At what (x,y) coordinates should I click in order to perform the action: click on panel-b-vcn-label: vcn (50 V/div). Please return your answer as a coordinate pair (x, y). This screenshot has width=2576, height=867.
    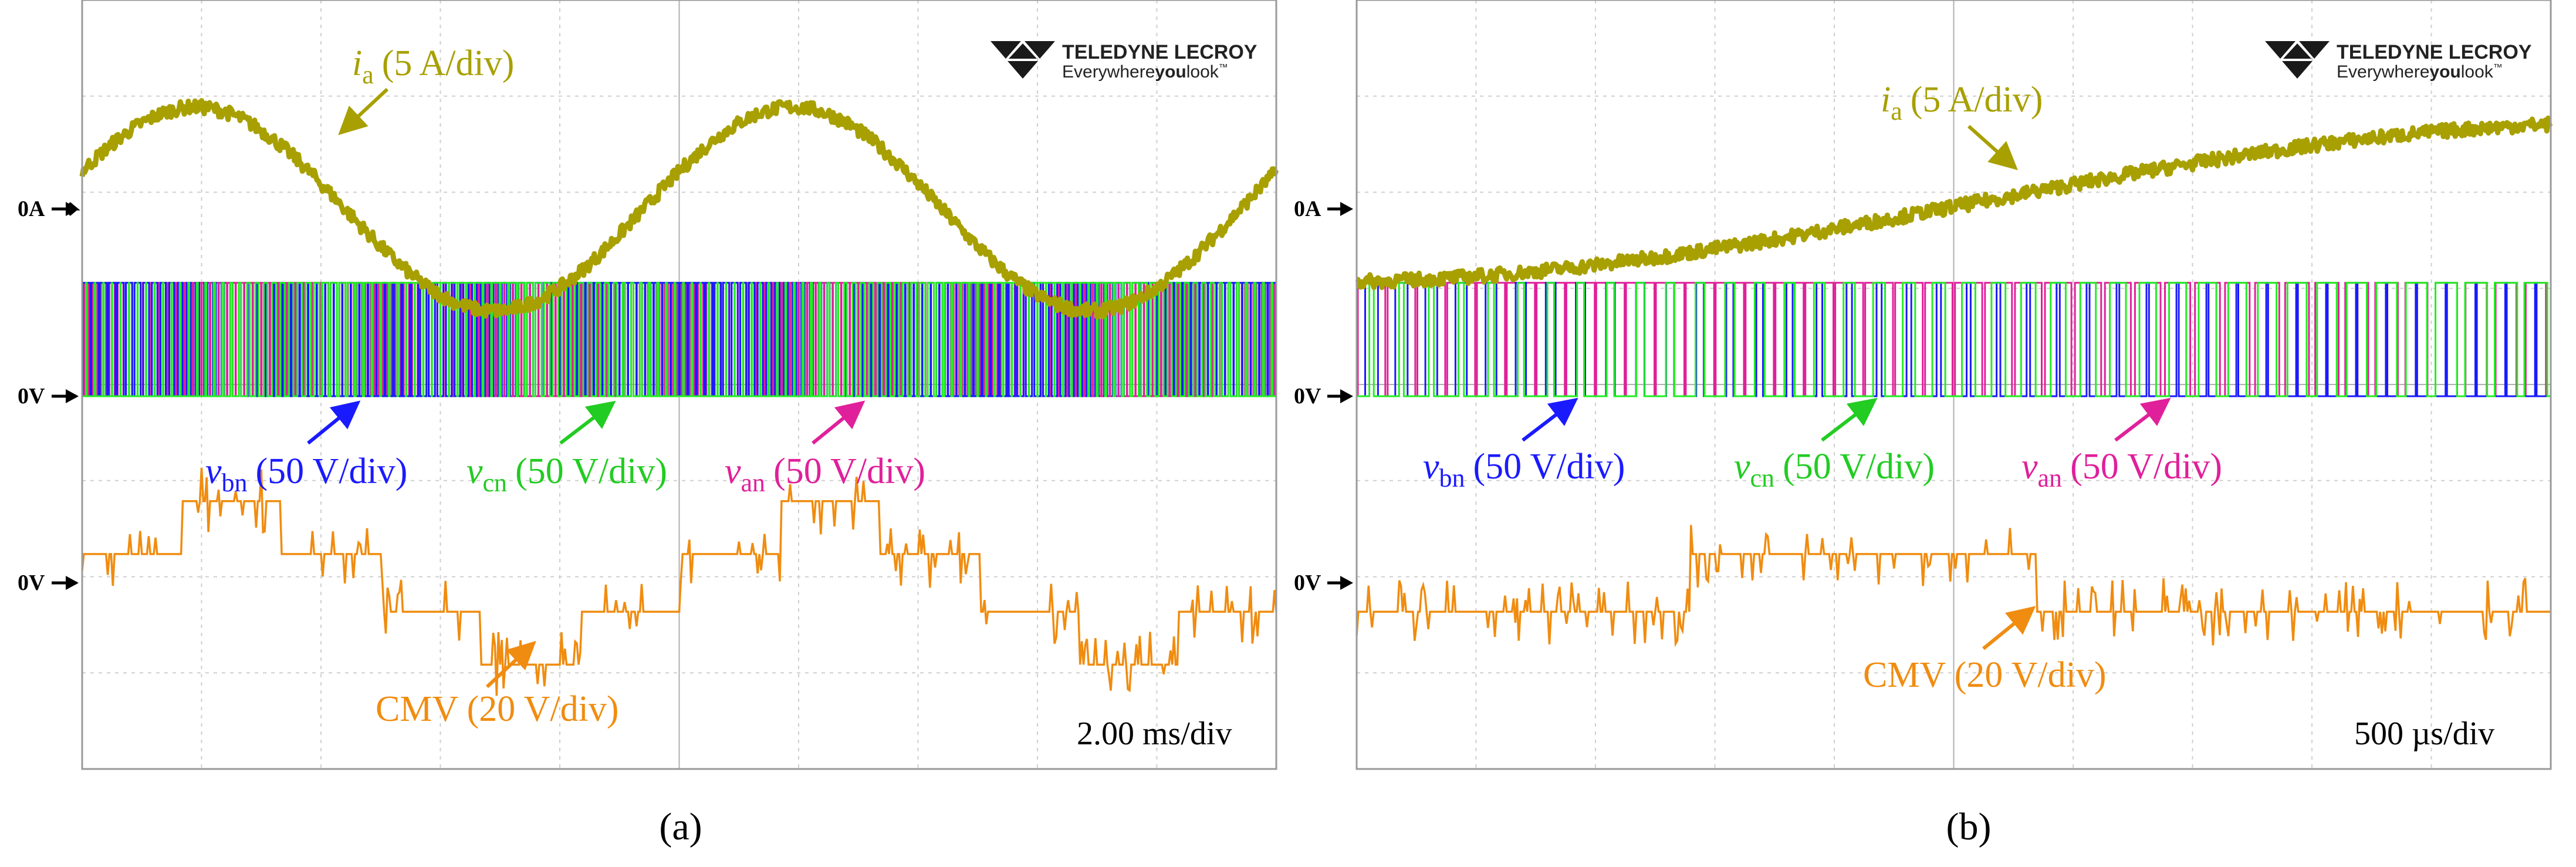
    Looking at the image, I should click on (1834, 445).